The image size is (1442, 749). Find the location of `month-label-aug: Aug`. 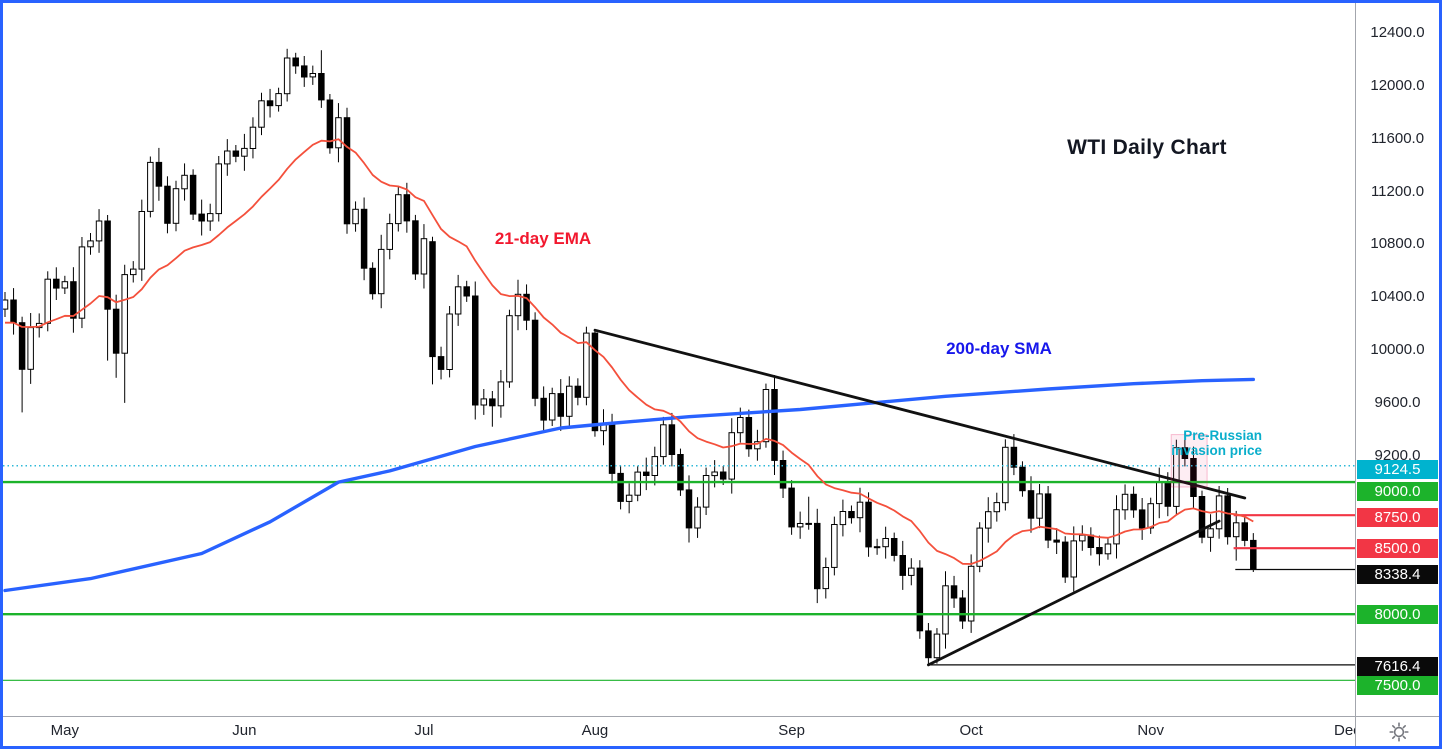

month-label-aug: Aug is located at coordinates (595, 730).